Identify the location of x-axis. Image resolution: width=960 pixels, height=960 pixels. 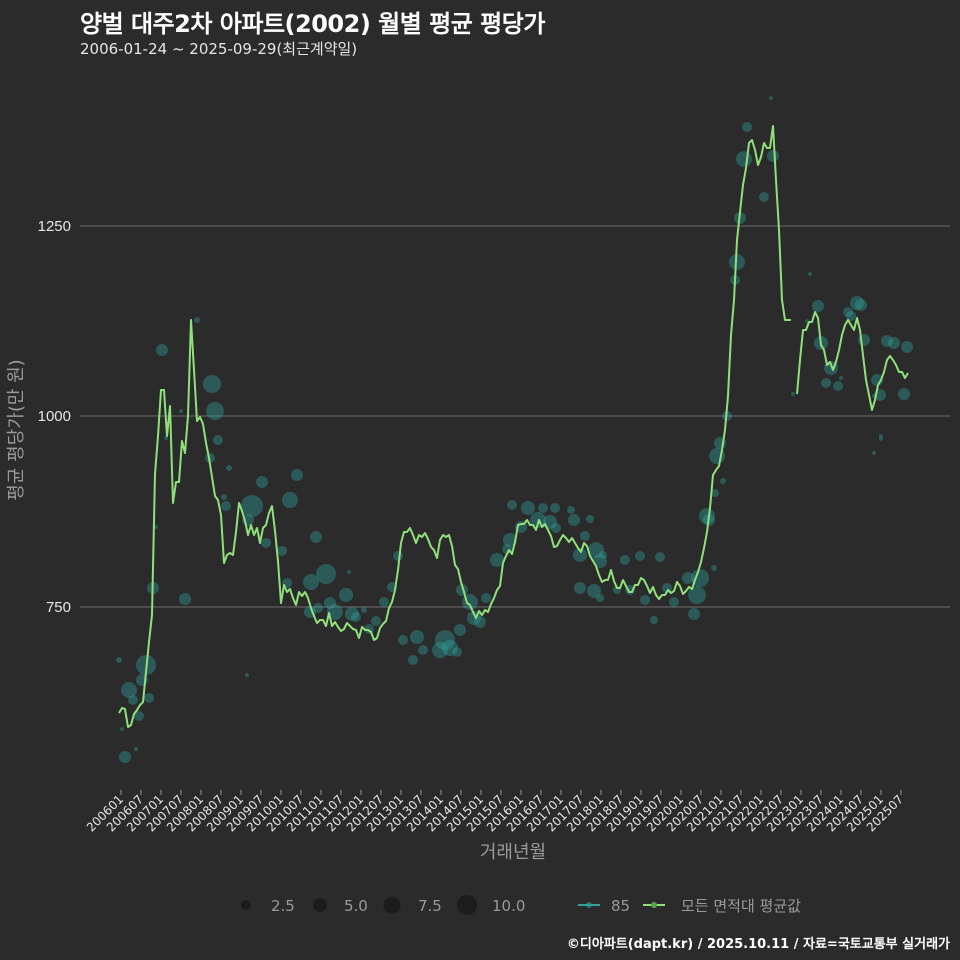
(511, 792).